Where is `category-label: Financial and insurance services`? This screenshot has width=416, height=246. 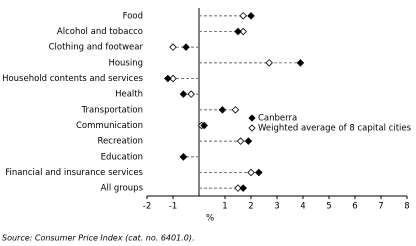
category-label: Financial and insurance services is located at coordinates (74, 173).